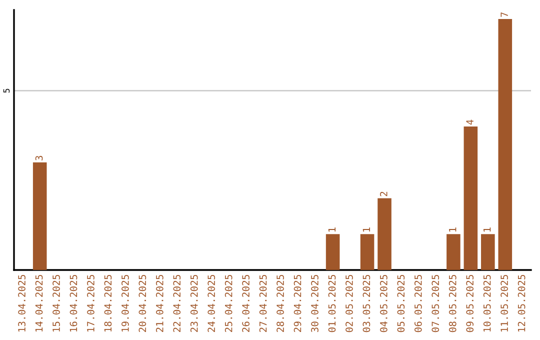  I want to click on x-tick-label: 26.04.2025, so click(246, 303).